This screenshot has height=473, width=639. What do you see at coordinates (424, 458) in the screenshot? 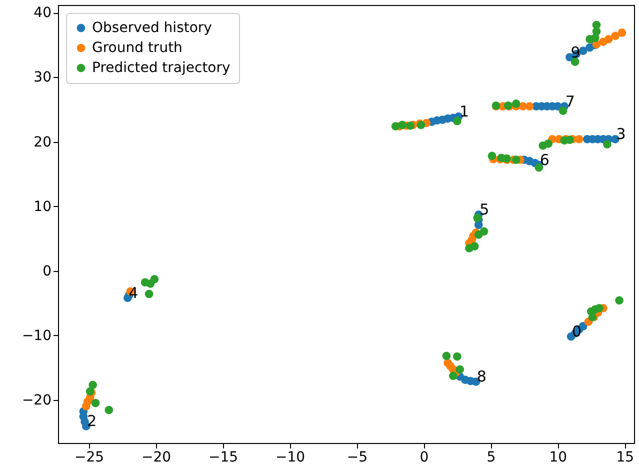
I see `x-tick-label: 0` at bounding box center [424, 458].